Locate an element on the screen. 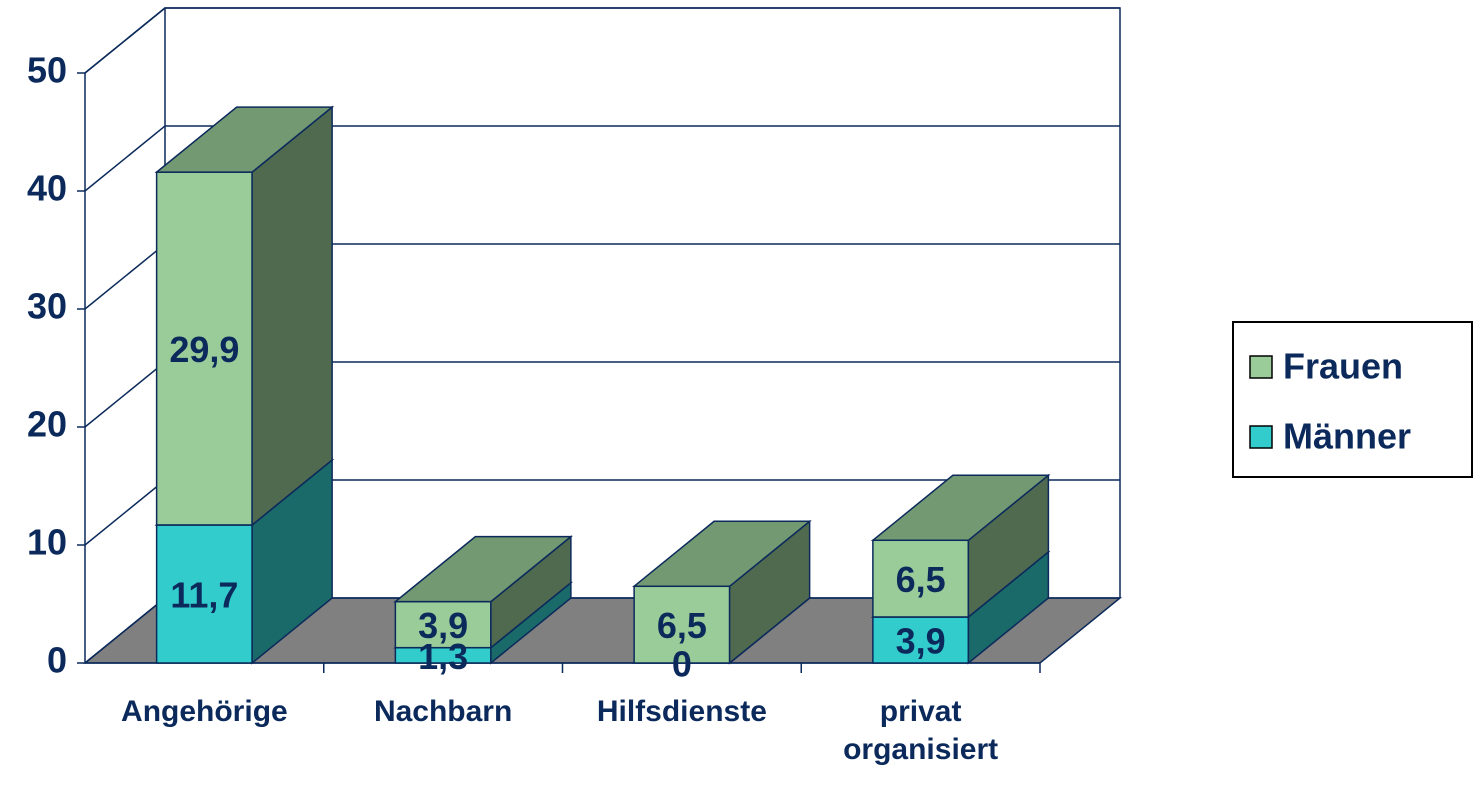  x-tick-label: Nachbarn is located at coordinates (443, 711).